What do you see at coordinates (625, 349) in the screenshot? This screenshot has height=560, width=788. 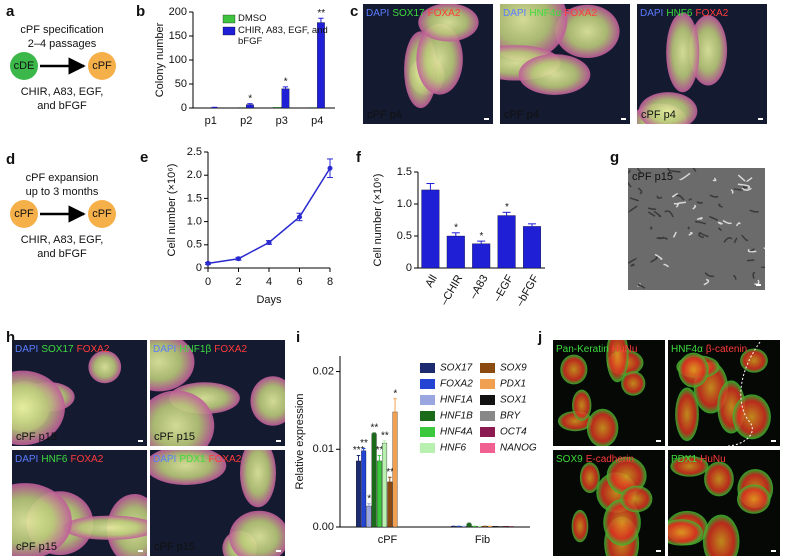 I see `stain-label: HuNu` at bounding box center [625, 349].